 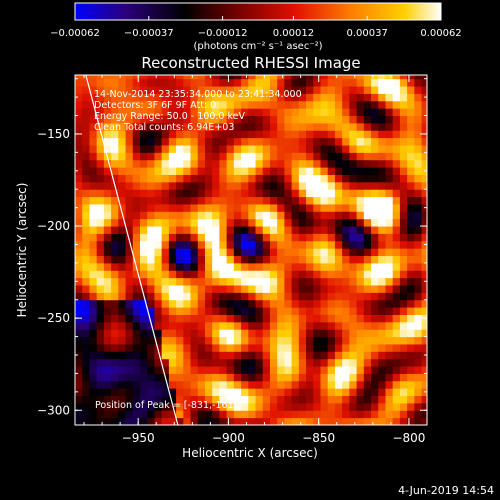 What do you see at coordinates (53, 226) in the screenshot?
I see `y-tick-label: −200` at bounding box center [53, 226].